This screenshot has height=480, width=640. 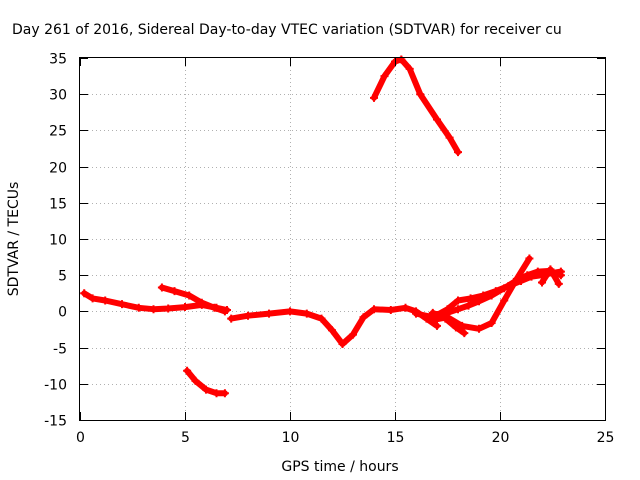 I want to click on x-tick-labels: 0 5 10 15 20 25, so click(x=345, y=438).